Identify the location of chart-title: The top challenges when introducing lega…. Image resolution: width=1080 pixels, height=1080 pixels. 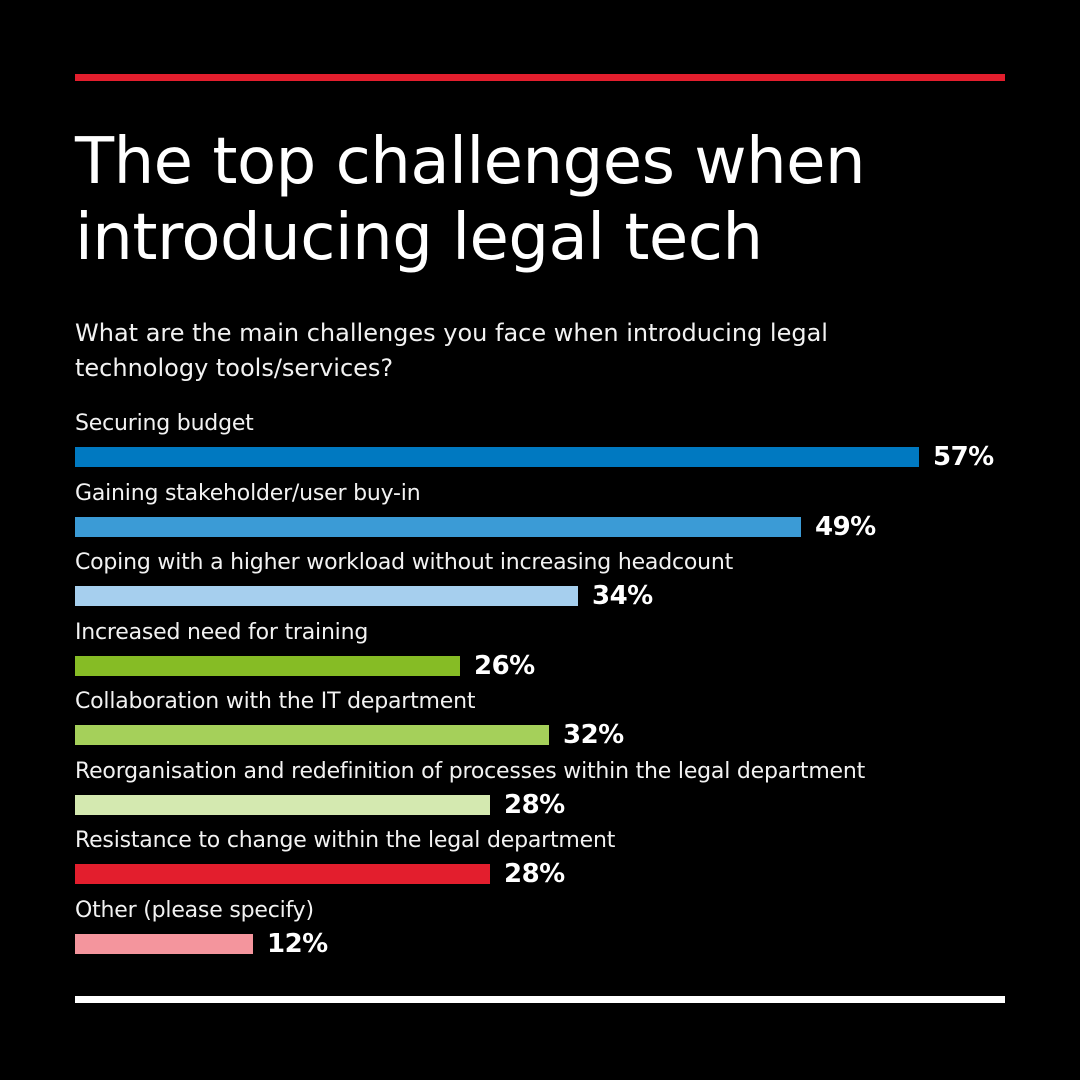
(470, 200).